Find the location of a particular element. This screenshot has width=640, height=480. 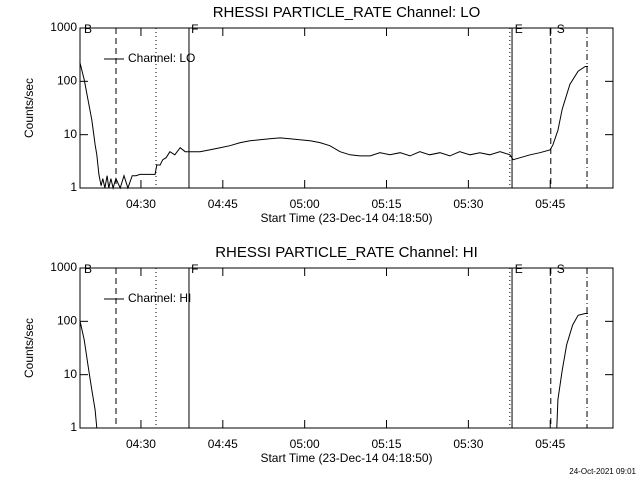

chart-title: RHESSI PARTICLE_RATE Channel: HI is located at coordinates (346, 252).